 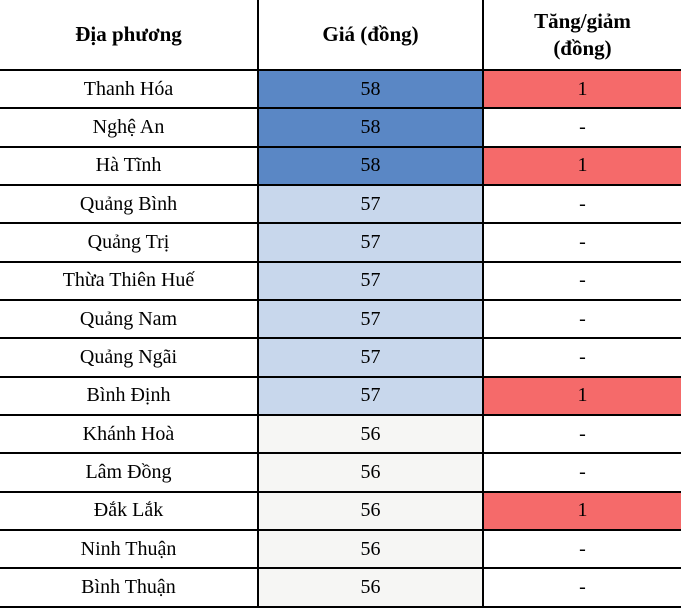 I want to click on table-row: Quảng Trị 57-, so click(x=340, y=242).